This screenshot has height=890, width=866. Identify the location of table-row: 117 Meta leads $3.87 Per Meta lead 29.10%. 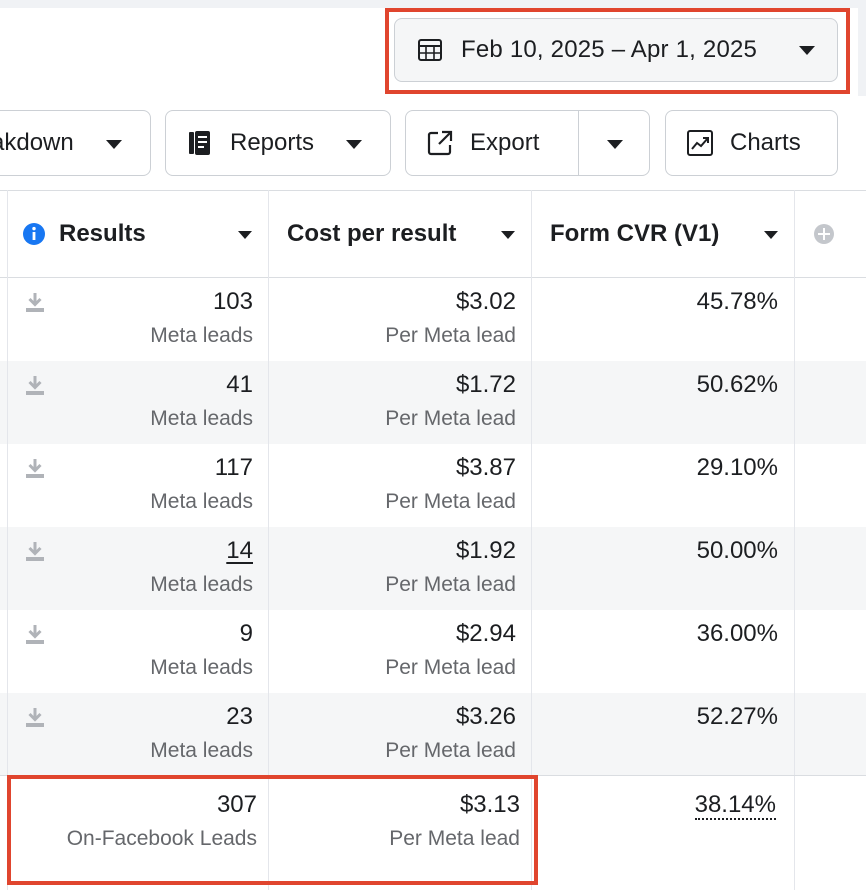
(433, 485).